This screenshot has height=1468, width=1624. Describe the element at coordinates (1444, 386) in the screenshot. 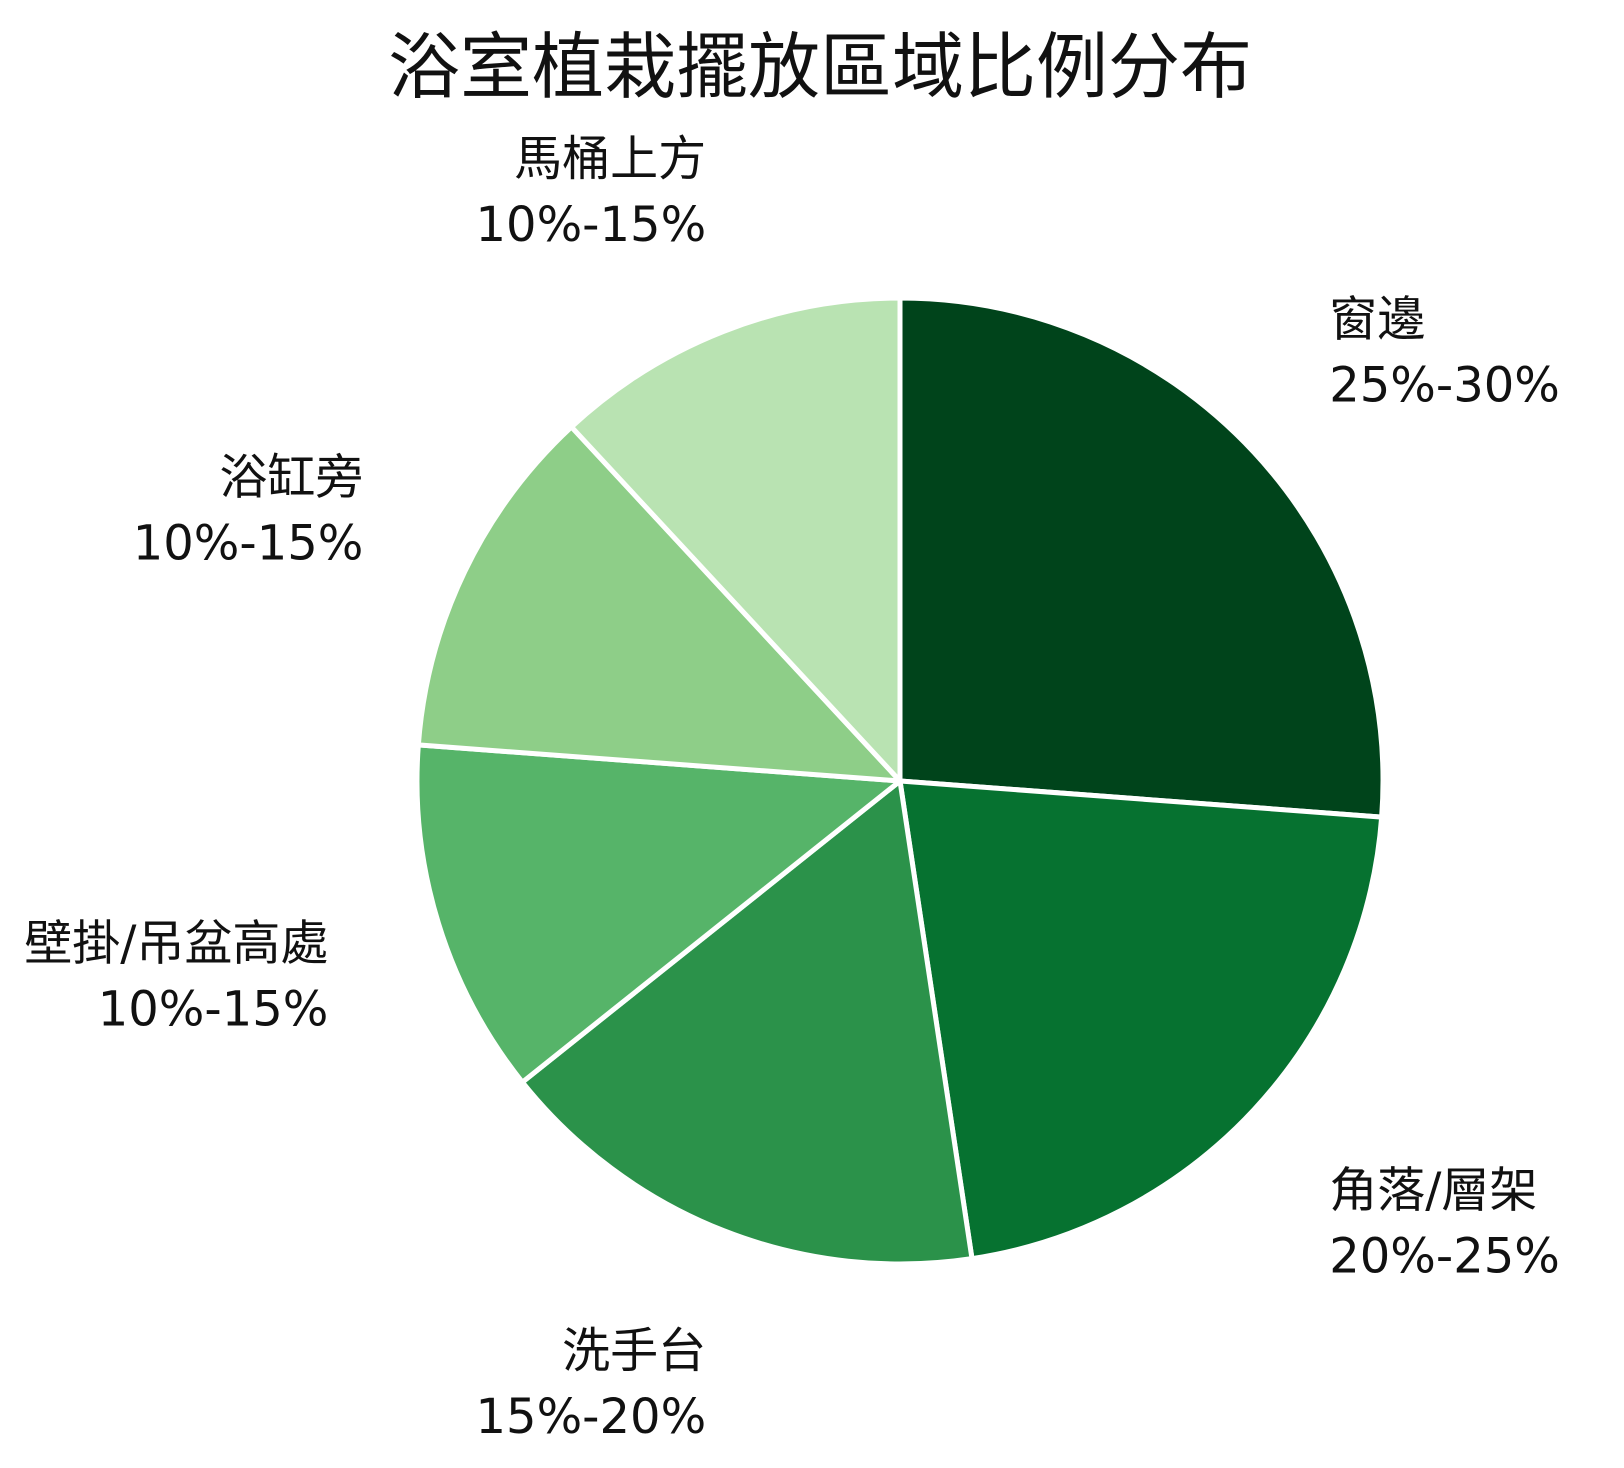

I see `slice-value-label: 25%-30%` at that location.